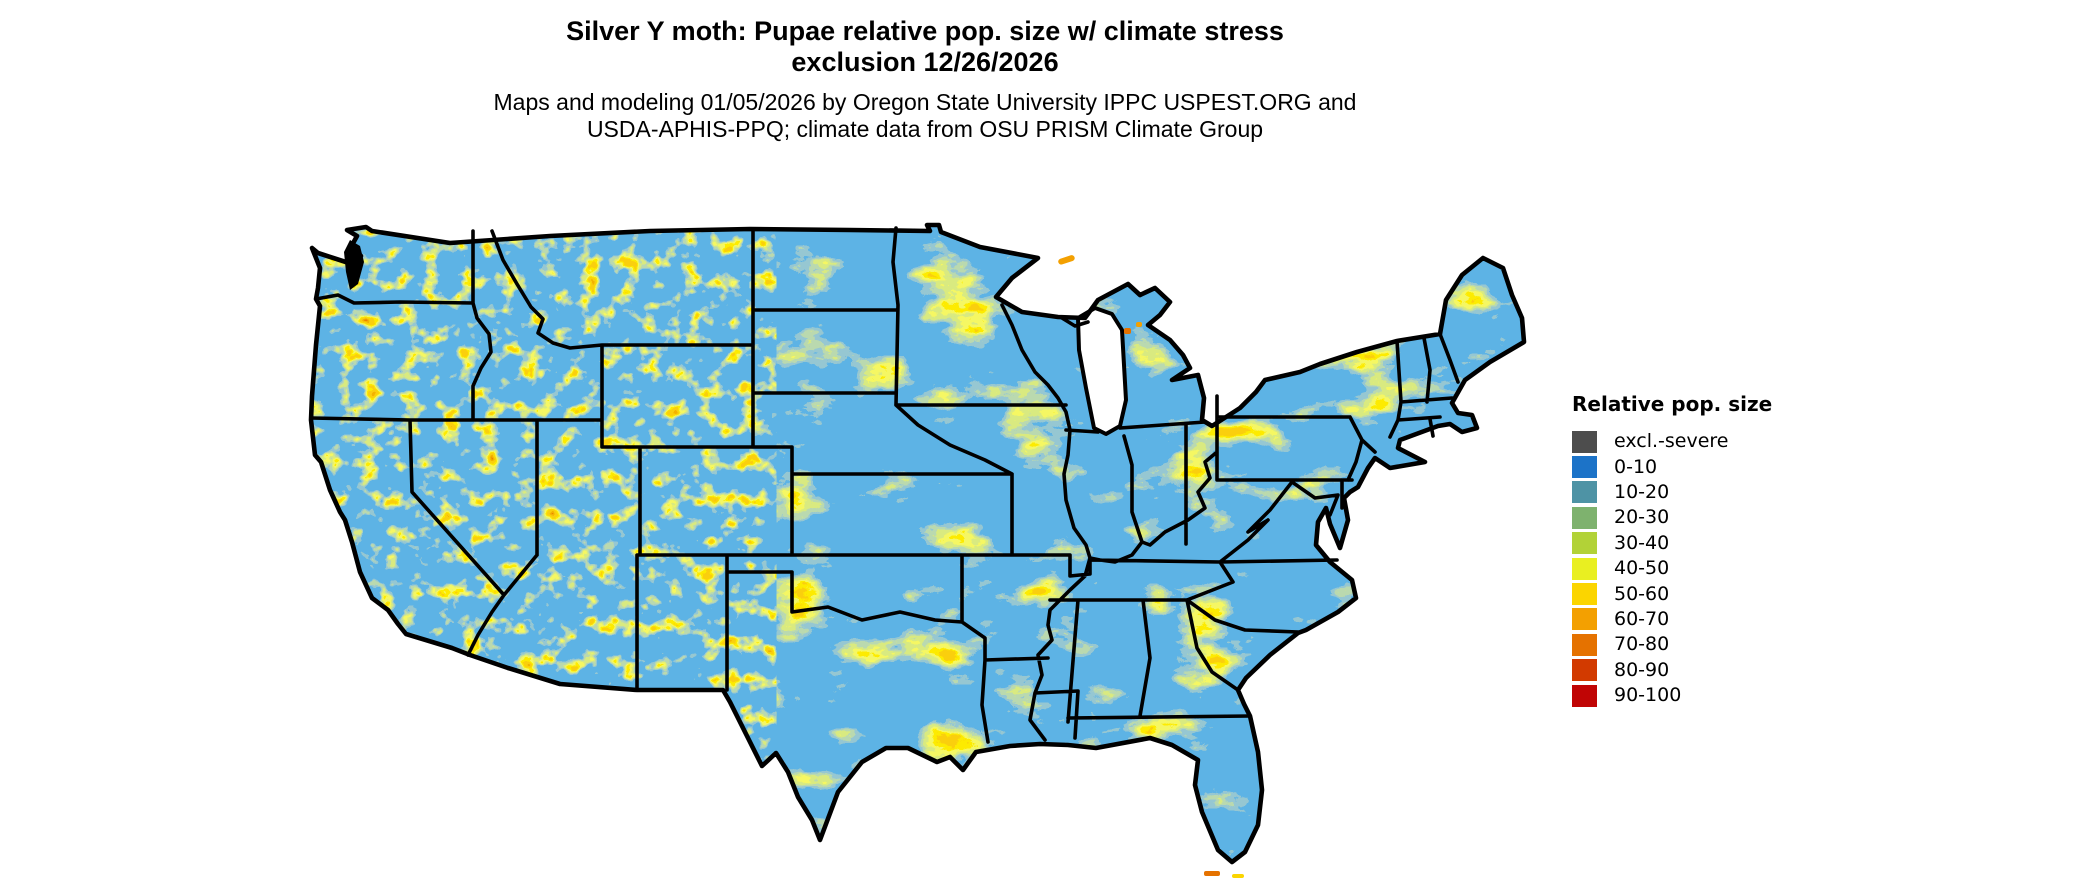 This screenshot has width=2100, height=895. Describe the element at coordinates (1672, 670) in the screenshot. I see `legend-item: 80-90` at that location.